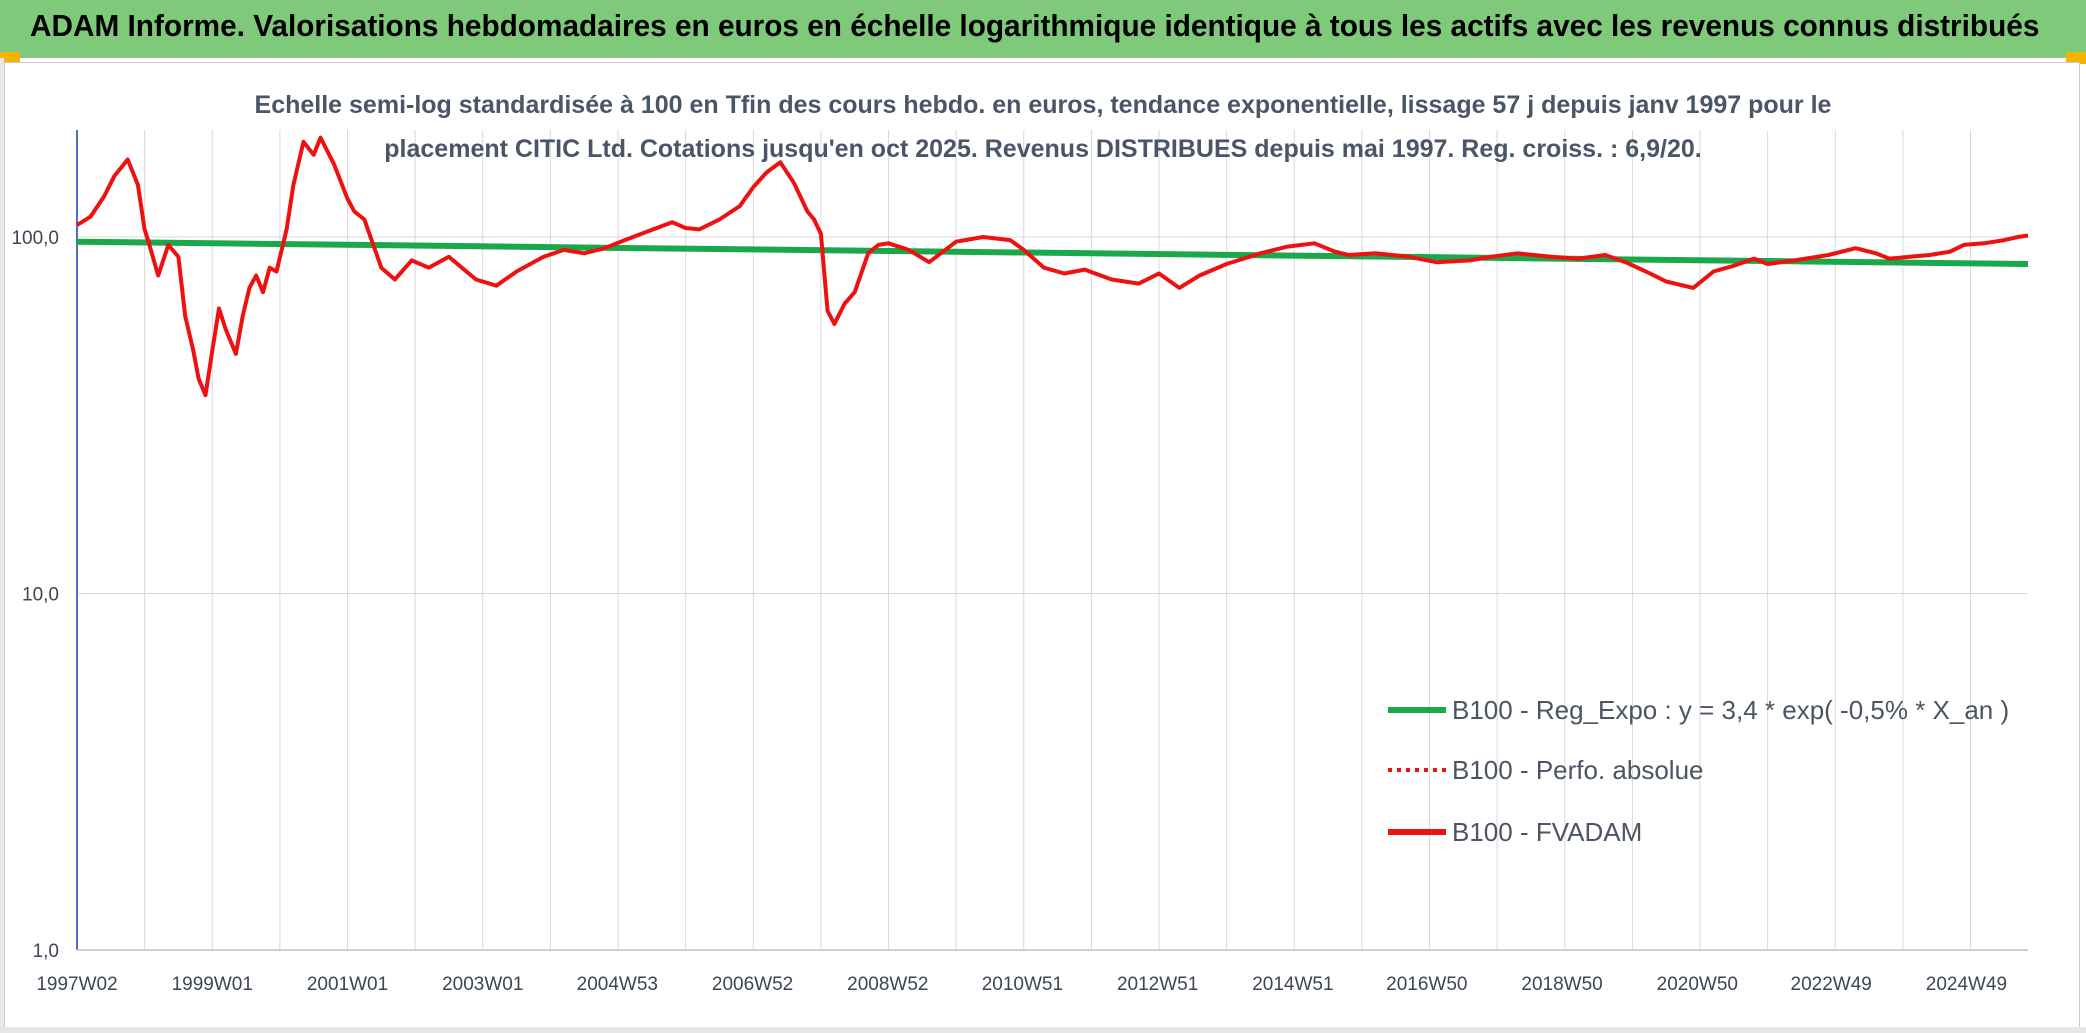 The width and height of the screenshot is (2086, 1033). I want to click on x-tick-label: 2020W50, so click(1697, 984).